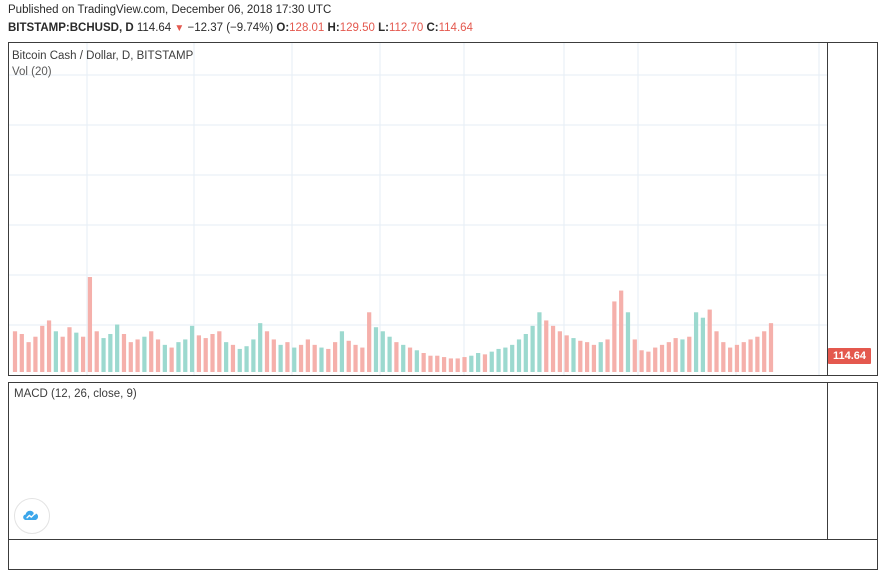 The height and width of the screenshot is (578, 886). What do you see at coordinates (455, 28) in the screenshot?
I see `close-value: 114.64` at bounding box center [455, 28].